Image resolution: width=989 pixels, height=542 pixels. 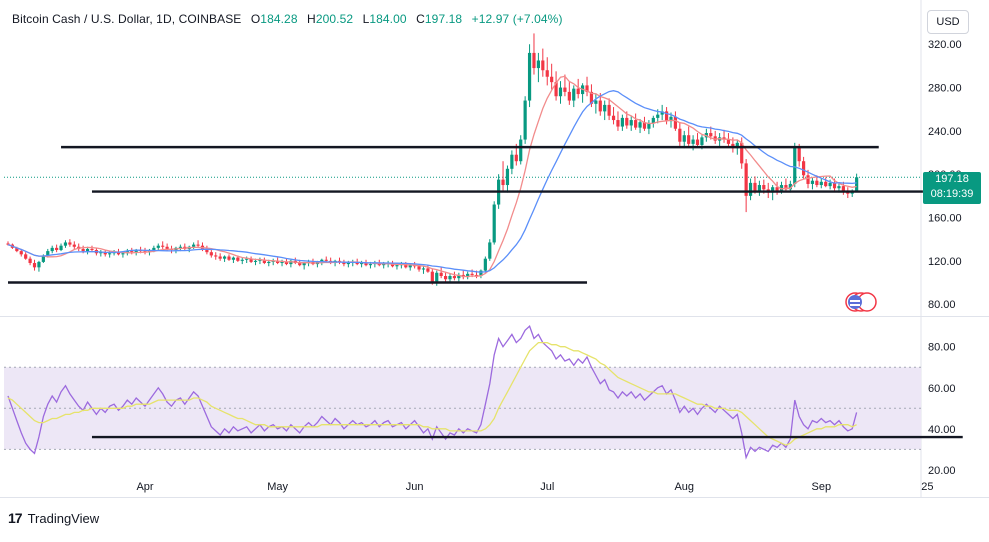 What do you see at coordinates (279, 19) in the screenshot?
I see `open-value: 184.28` at bounding box center [279, 19].